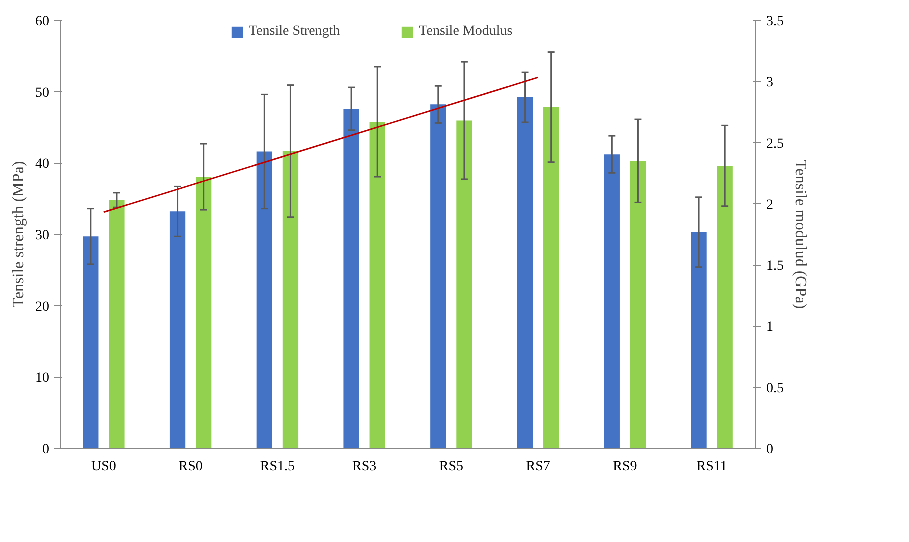 This screenshot has height=542, width=909. I want to click on y-tick-label: 60, so click(43, 22).